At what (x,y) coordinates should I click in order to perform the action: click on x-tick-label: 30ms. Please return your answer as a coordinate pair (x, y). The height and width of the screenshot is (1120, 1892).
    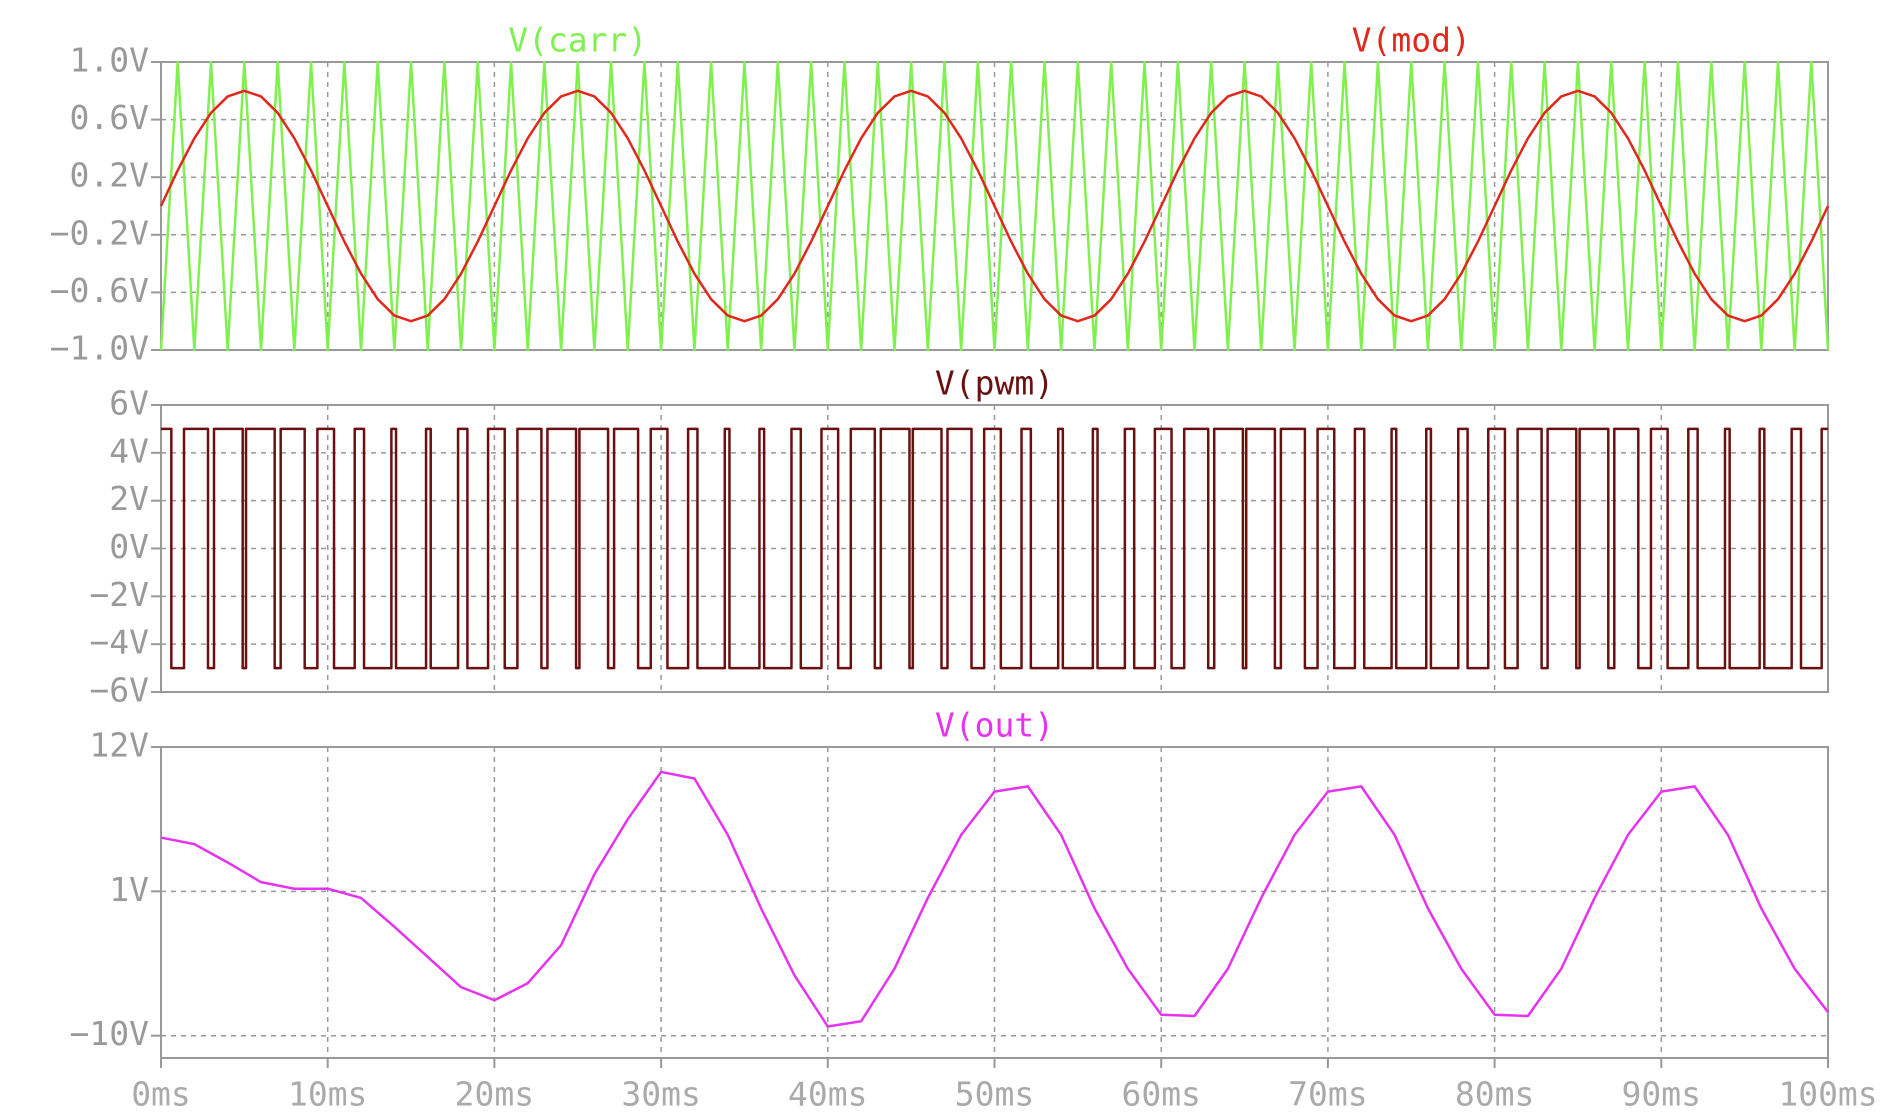
    Looking at the image, I should click on (660, 1094).